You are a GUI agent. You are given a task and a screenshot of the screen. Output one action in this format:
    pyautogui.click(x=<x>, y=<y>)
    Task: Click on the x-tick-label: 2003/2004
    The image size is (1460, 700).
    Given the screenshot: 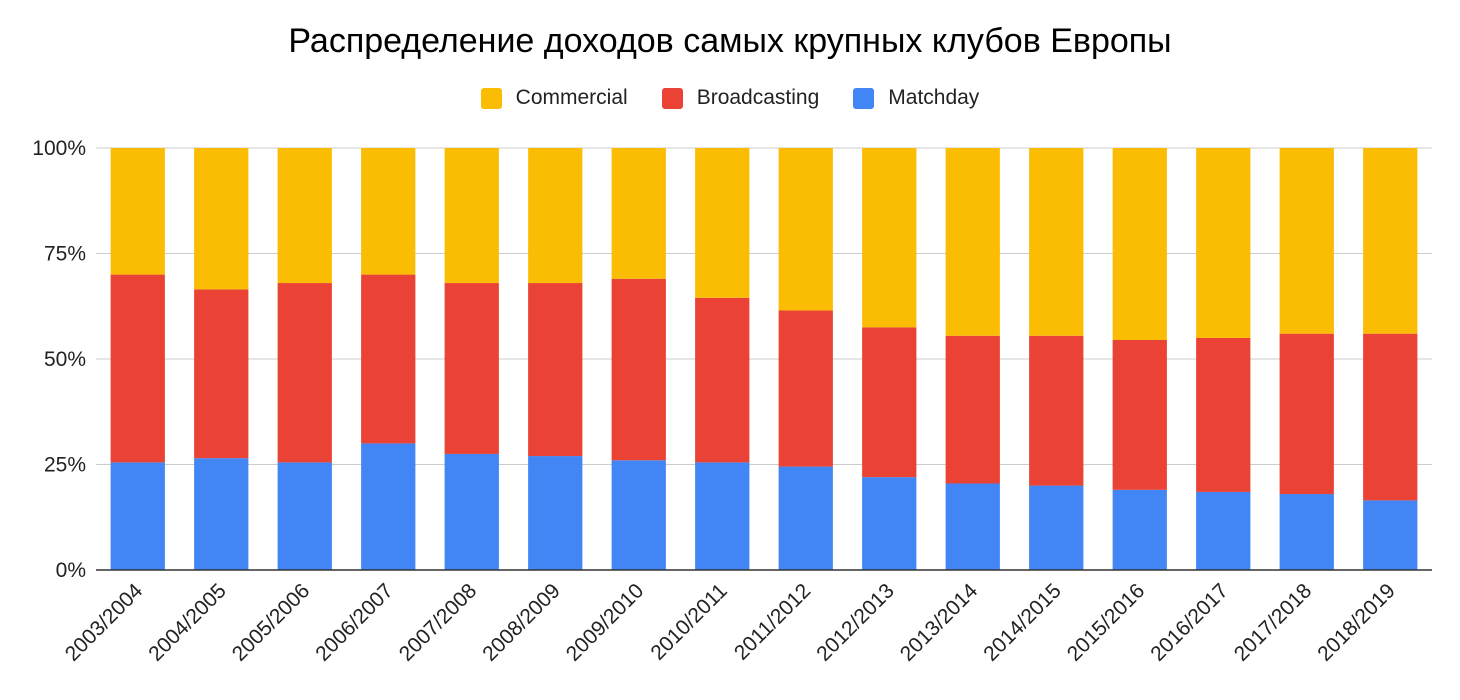 What is the action you would take?
    pyautogui.click(x=104, y=622)
    